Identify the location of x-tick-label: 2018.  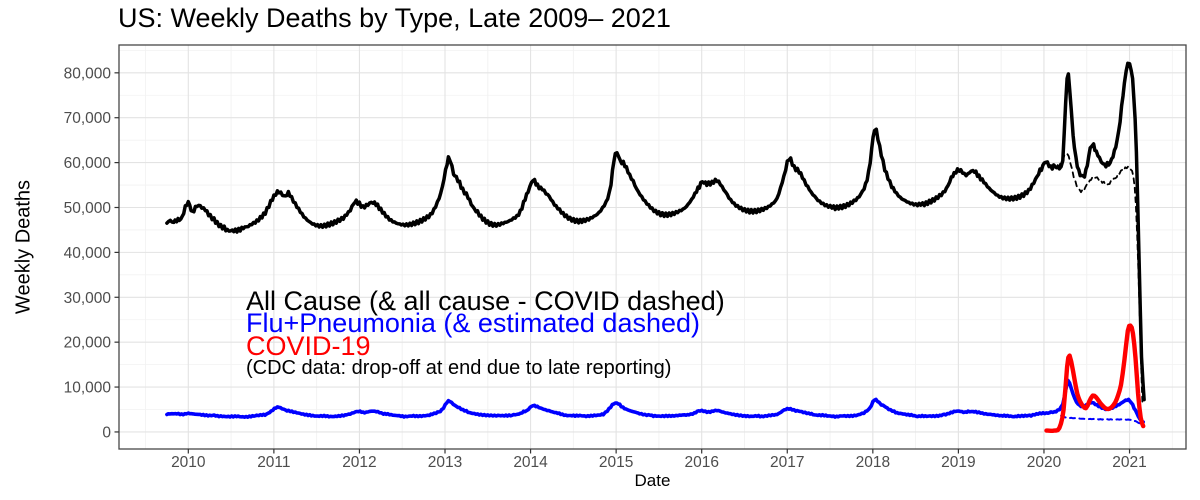
(873, 462).